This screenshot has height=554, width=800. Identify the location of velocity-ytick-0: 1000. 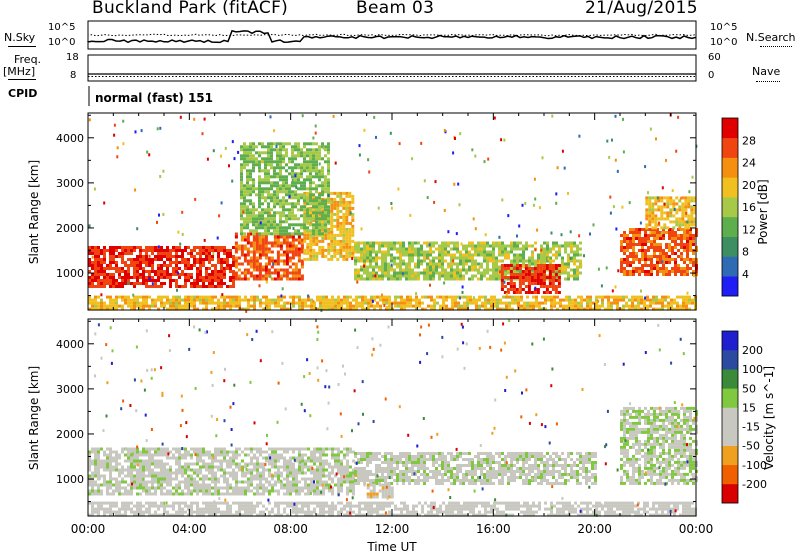
(70, 479).